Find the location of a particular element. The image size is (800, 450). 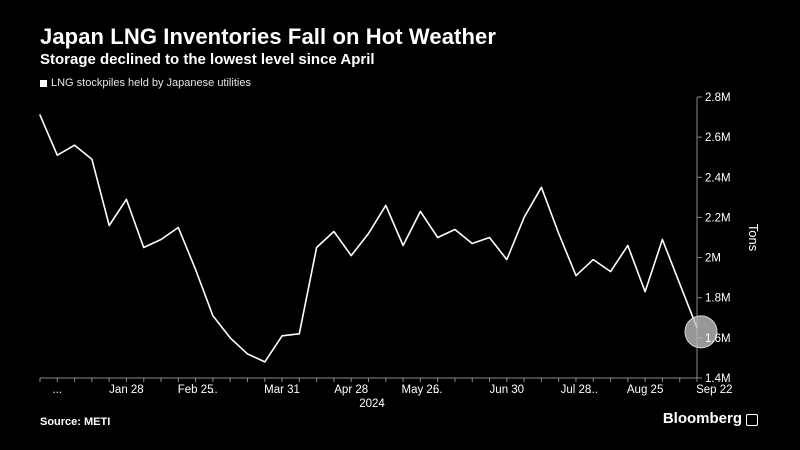

y-tick-label: 1.4M is located at coordinates (718, 379).